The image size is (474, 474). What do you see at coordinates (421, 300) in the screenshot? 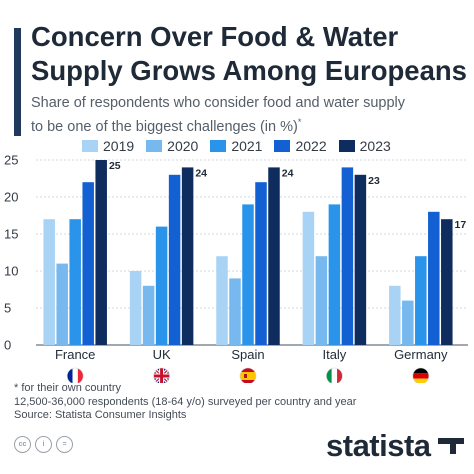
I see `bar-germany-2021` at bounding box center [421, 300].